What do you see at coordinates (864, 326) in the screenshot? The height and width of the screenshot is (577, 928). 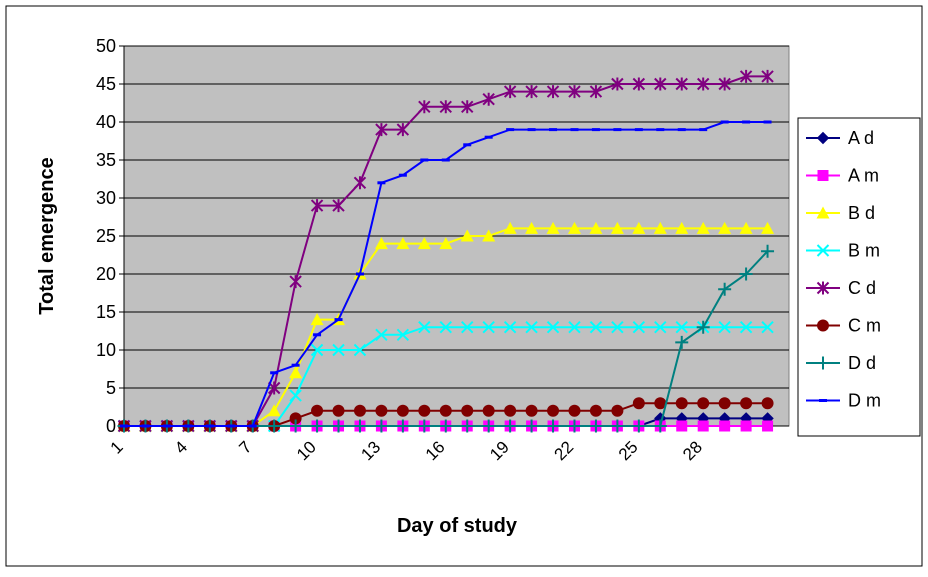 I see `legend-label: C m` at bounding box center [864, 326].